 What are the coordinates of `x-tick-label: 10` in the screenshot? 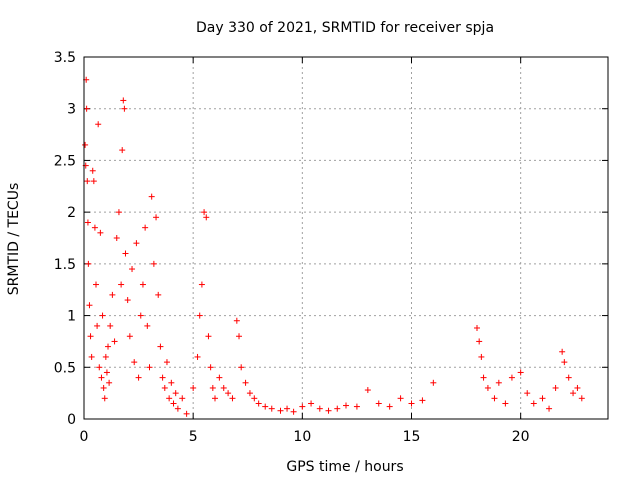 It's located at (302, 437).